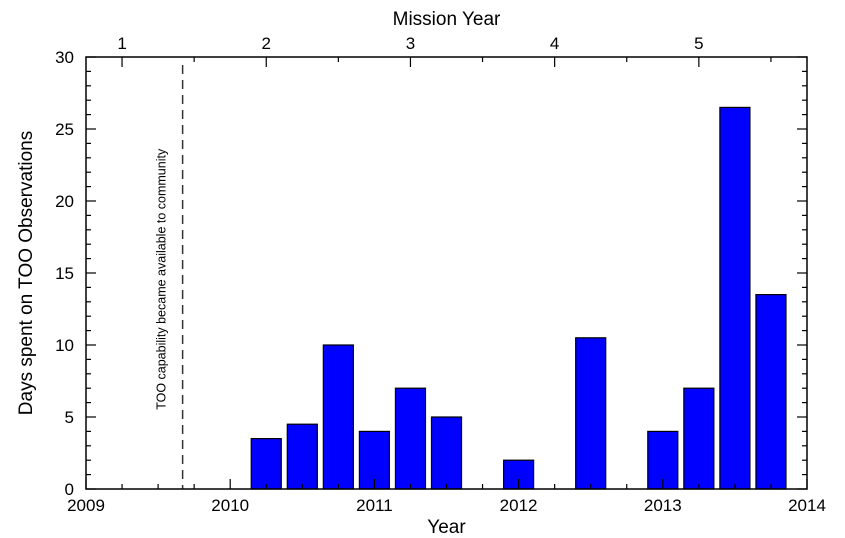 Image resolution: width=845 pixels, height=538 pixels. Describe the element at coordinates (64, 57) in the screenshot. I see `y-tick-label: 30` at that location.